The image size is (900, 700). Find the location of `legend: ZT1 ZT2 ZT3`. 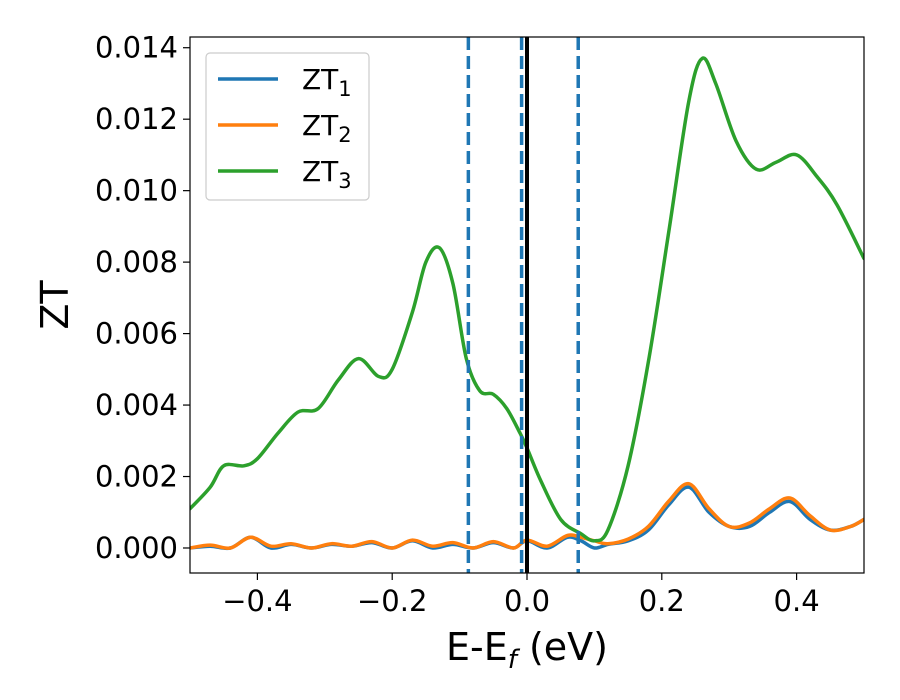

legend: ZT1 ZT2 ZT3 is located at coordinates (287, 126).